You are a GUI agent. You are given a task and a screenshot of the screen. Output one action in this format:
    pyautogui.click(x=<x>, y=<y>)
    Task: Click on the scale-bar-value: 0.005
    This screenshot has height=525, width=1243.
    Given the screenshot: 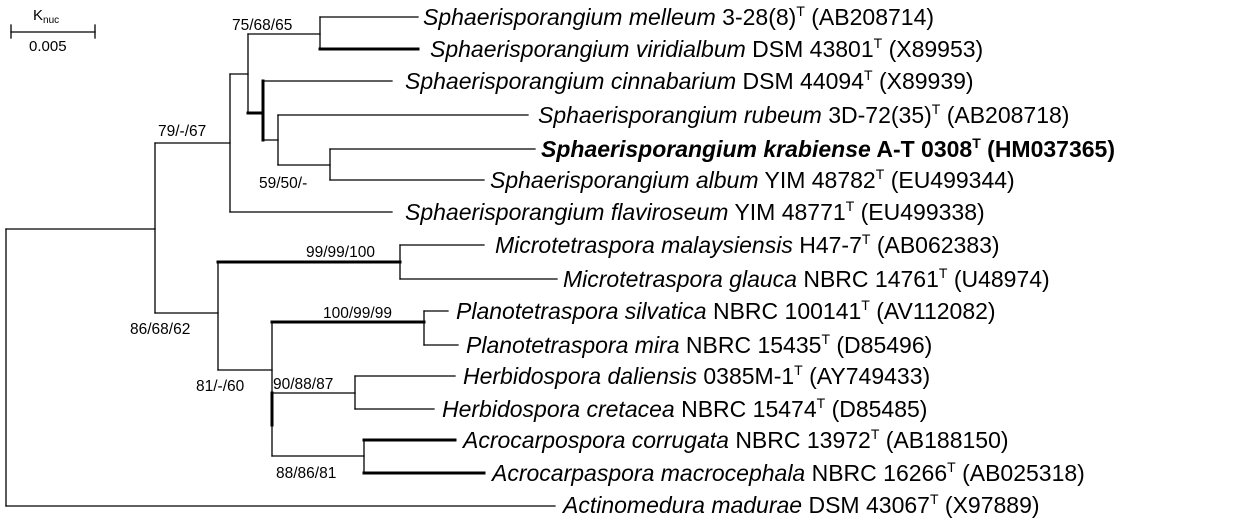 What is the action you would take?
    pyautogui.click(x=48, y=46)
    